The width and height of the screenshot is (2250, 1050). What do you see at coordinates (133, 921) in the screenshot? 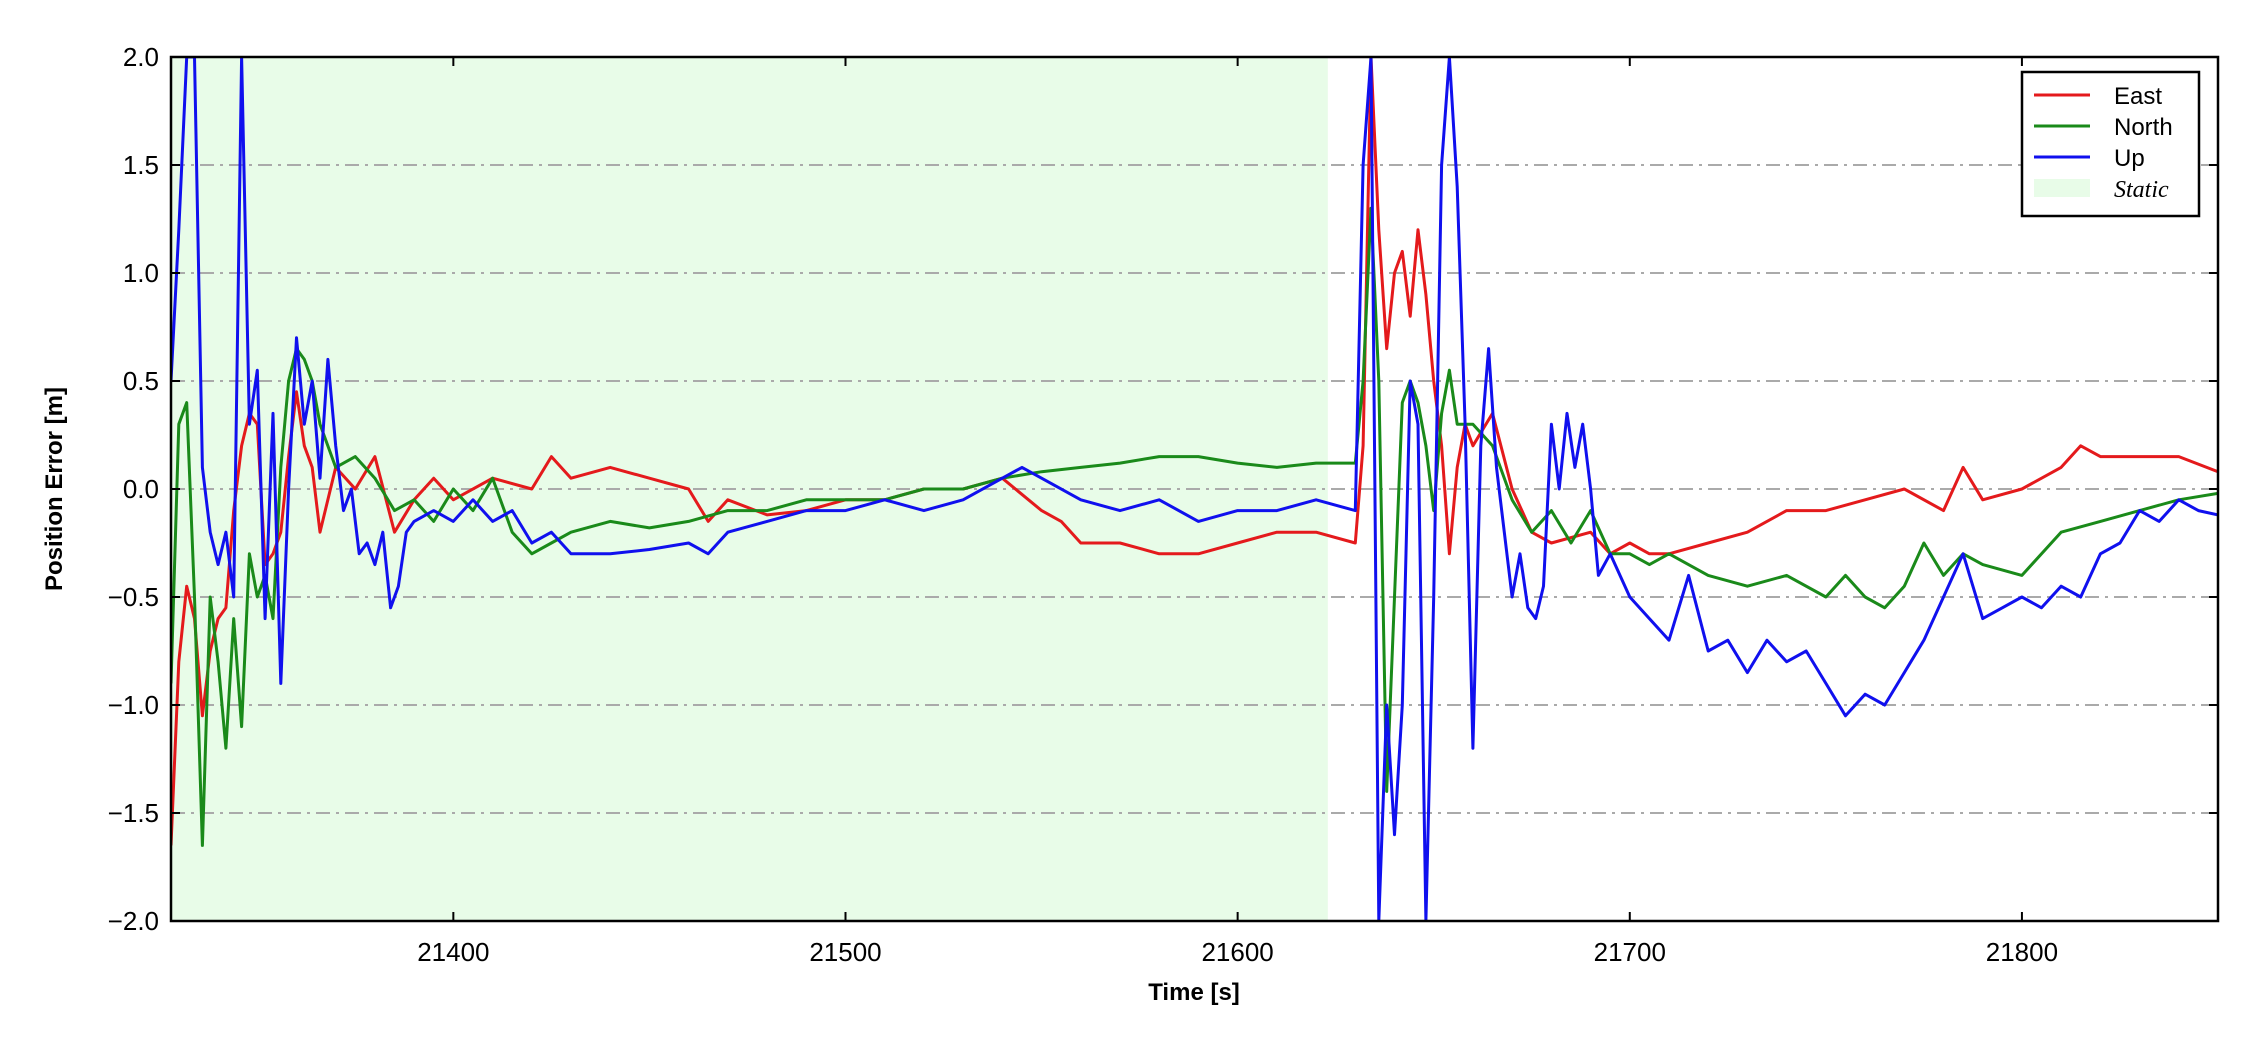
I see `y-tick-label: −2.0` at bounding box center [133, 921].